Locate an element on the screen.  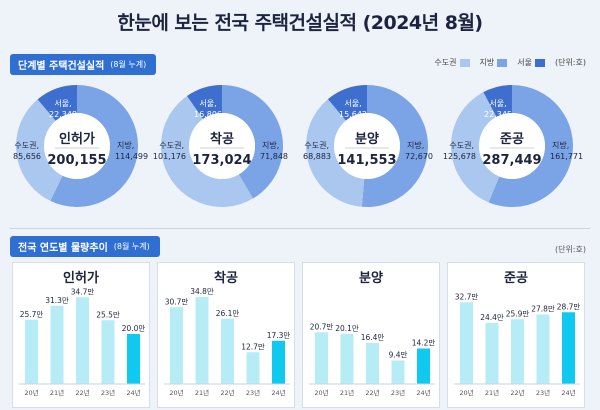
legend-swatch-local is located at coordinates (502, 62).